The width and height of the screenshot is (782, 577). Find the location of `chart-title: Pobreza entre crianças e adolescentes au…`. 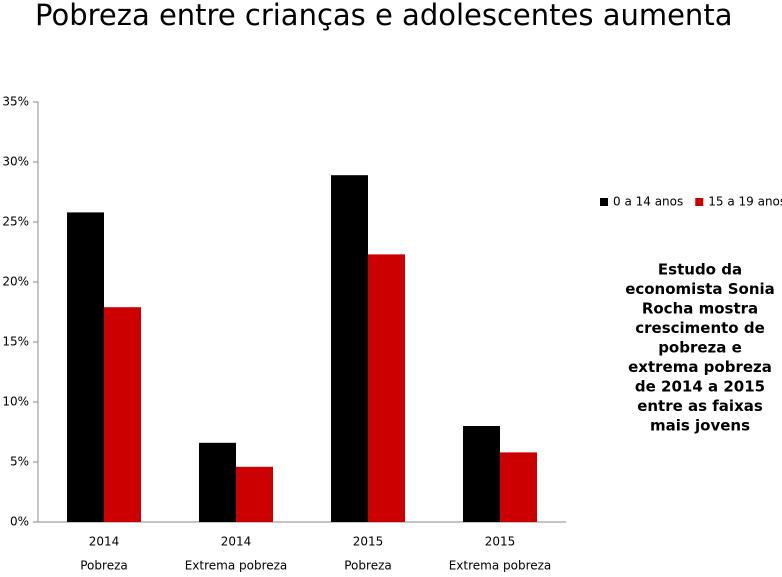

chart-title: Pobreza entre crianças e adolescentes au… is located at coordinates (383, 16).